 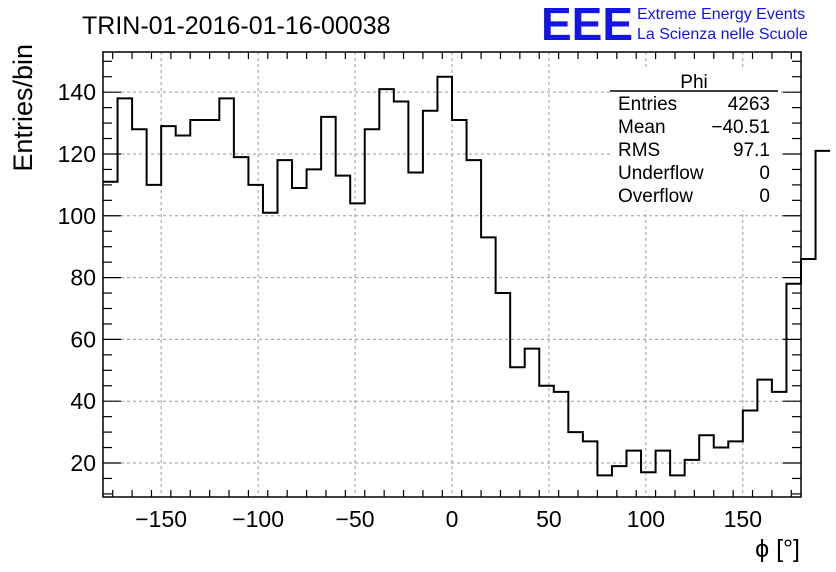 I want to click on y-tick-label: 60, so click(x=83, y=339).